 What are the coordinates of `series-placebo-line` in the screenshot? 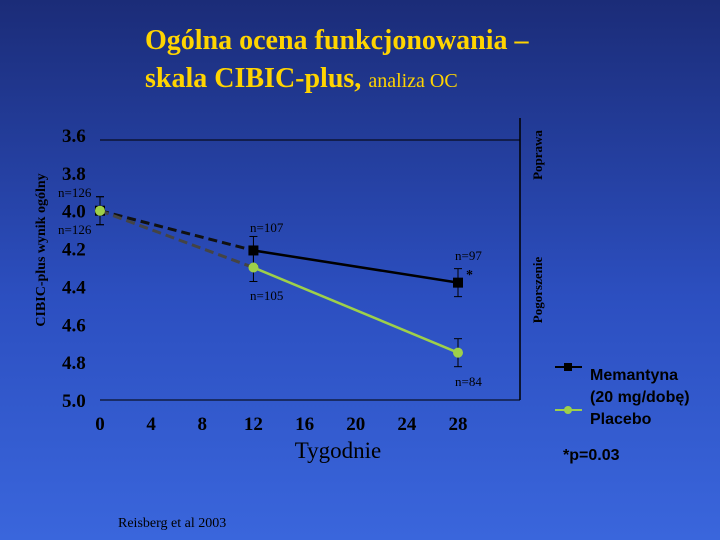 It's located at (355, 310).